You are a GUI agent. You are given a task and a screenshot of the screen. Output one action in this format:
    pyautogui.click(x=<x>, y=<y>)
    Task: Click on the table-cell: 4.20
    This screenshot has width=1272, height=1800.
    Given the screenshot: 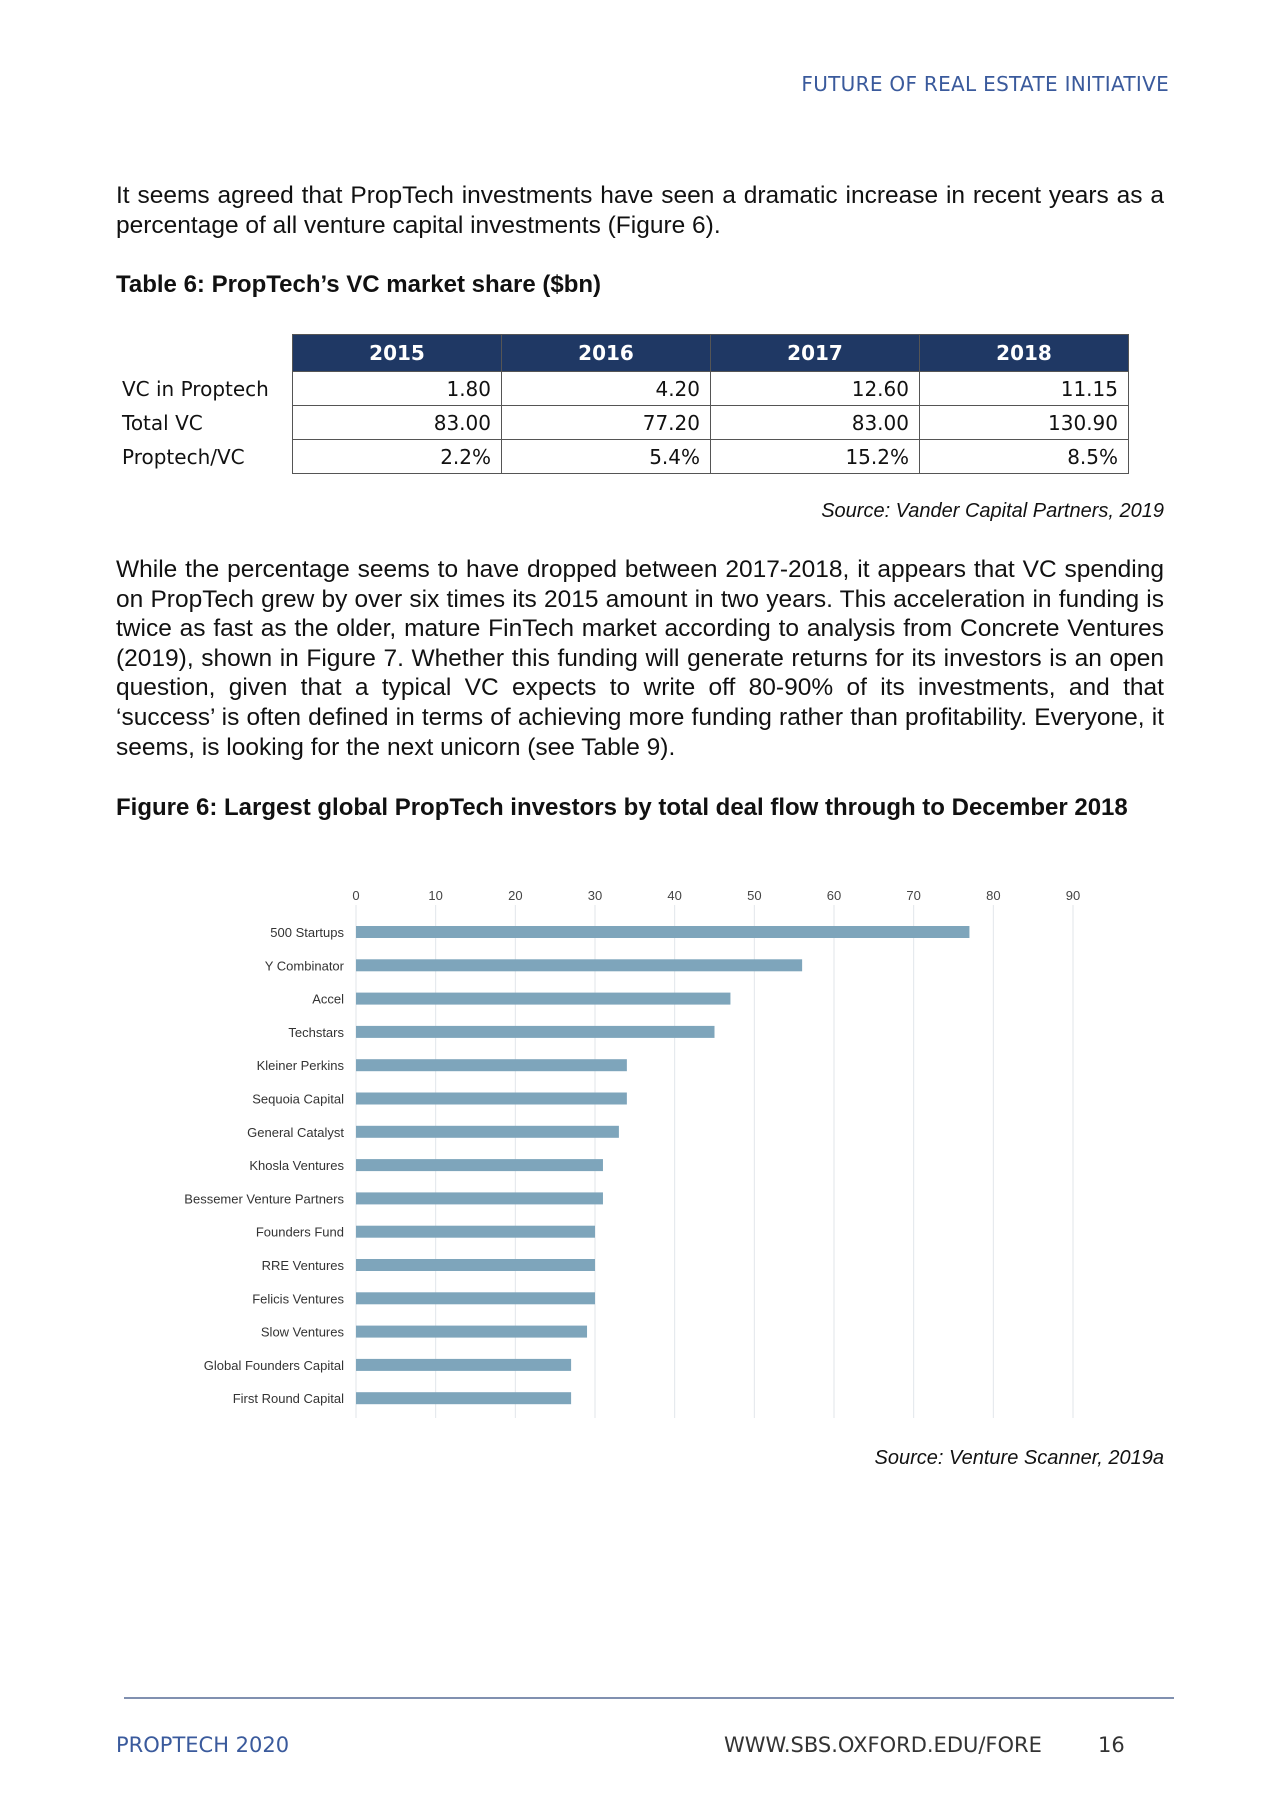 What is the action you would take?
    pyautogui.click(x=606, y=388)
    